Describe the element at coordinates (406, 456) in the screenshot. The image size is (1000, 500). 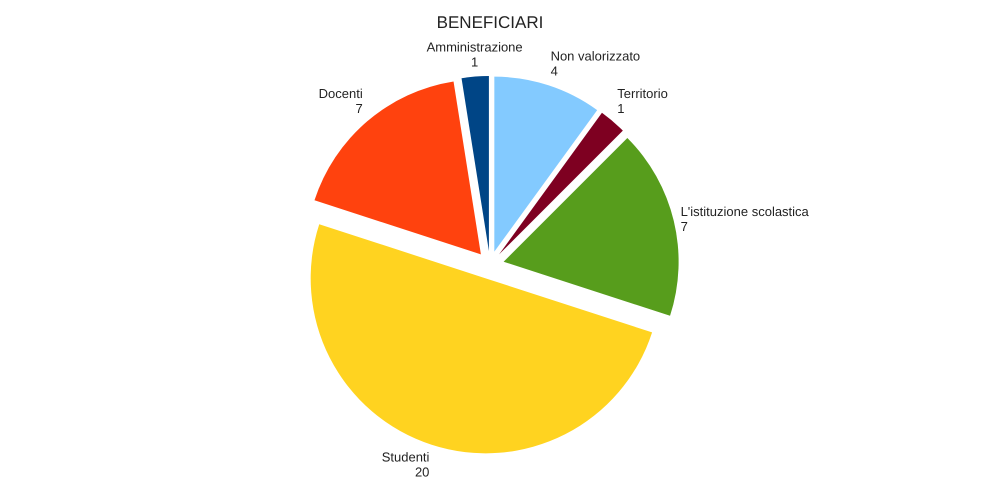
I see `slice-label: Studenti` at that location.